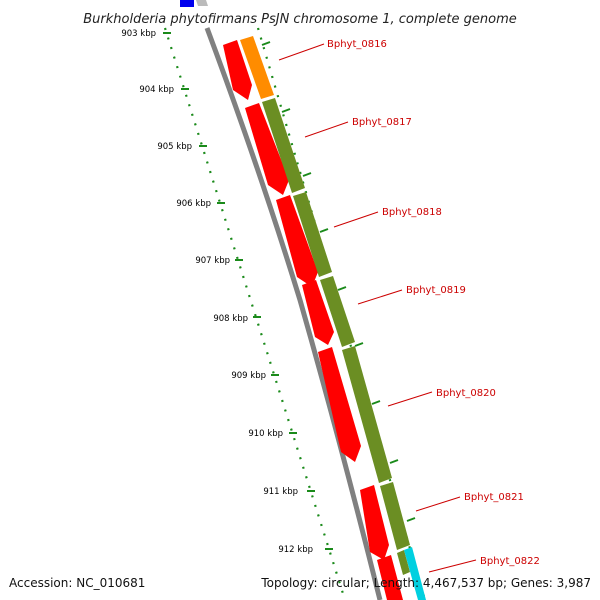  What do you see at coordinates (295, 550) in the screenshot?
I see `tick-label: 912 kbp` at bounding box center [295, 550].